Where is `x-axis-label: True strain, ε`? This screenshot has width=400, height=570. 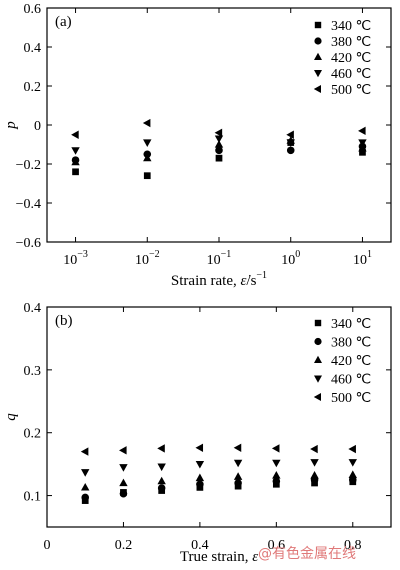
x-axis-label: True strain, ε is located at coordinates (219, 557).